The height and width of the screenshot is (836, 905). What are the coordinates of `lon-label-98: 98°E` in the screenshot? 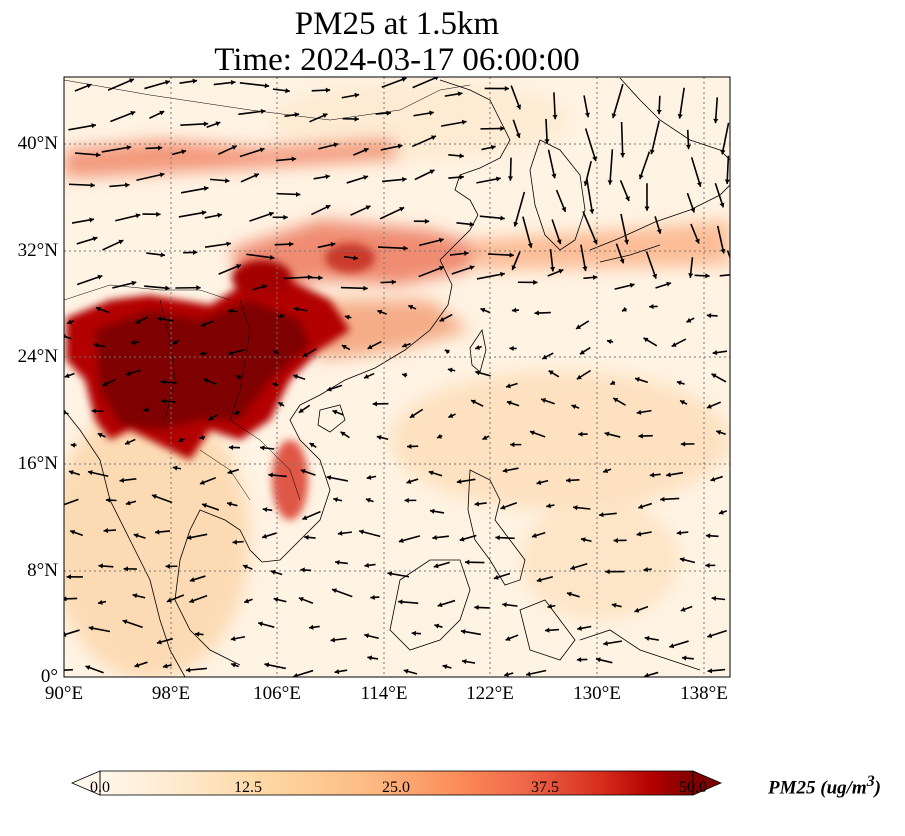 It's located at (171, 693).